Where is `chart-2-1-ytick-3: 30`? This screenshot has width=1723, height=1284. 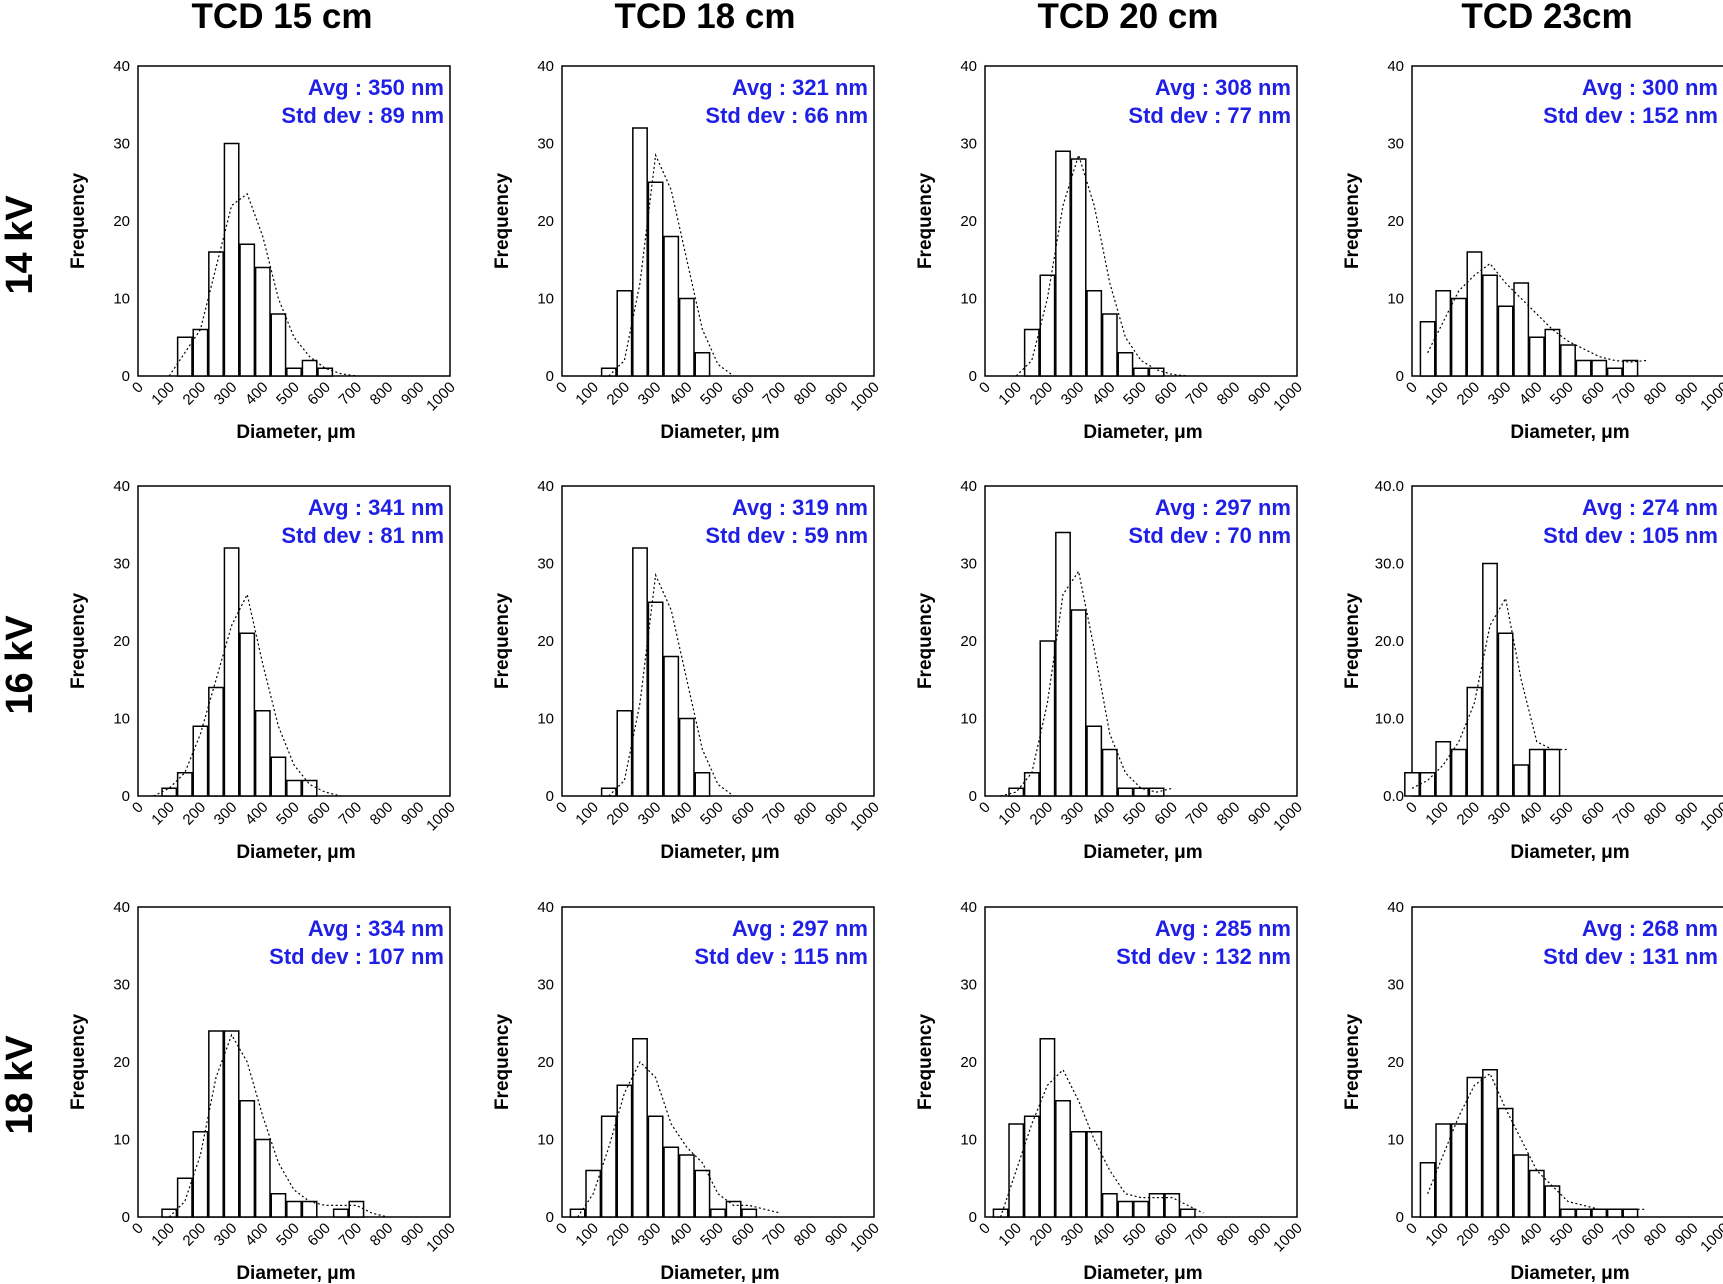 chart-2-1-ytick-3: 30 is located at coordinates (545, 985).